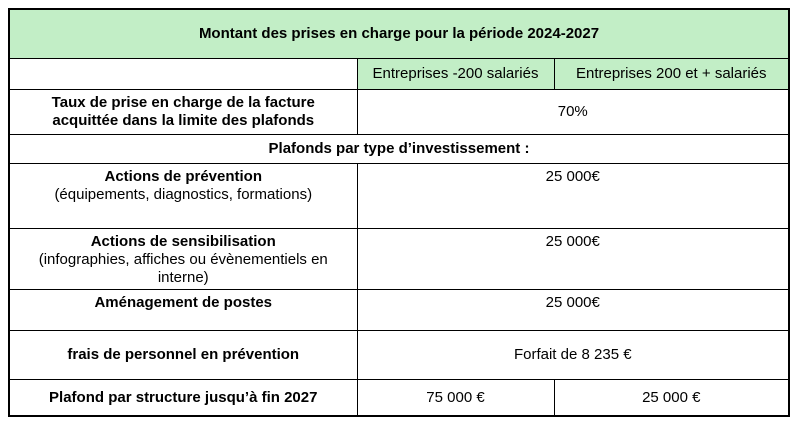  Describe the element at coordinates (183, 398) in the screenshot. I see `structure-ceiling-label: Plafond par structure jusqu’à fin 2027` at that location.